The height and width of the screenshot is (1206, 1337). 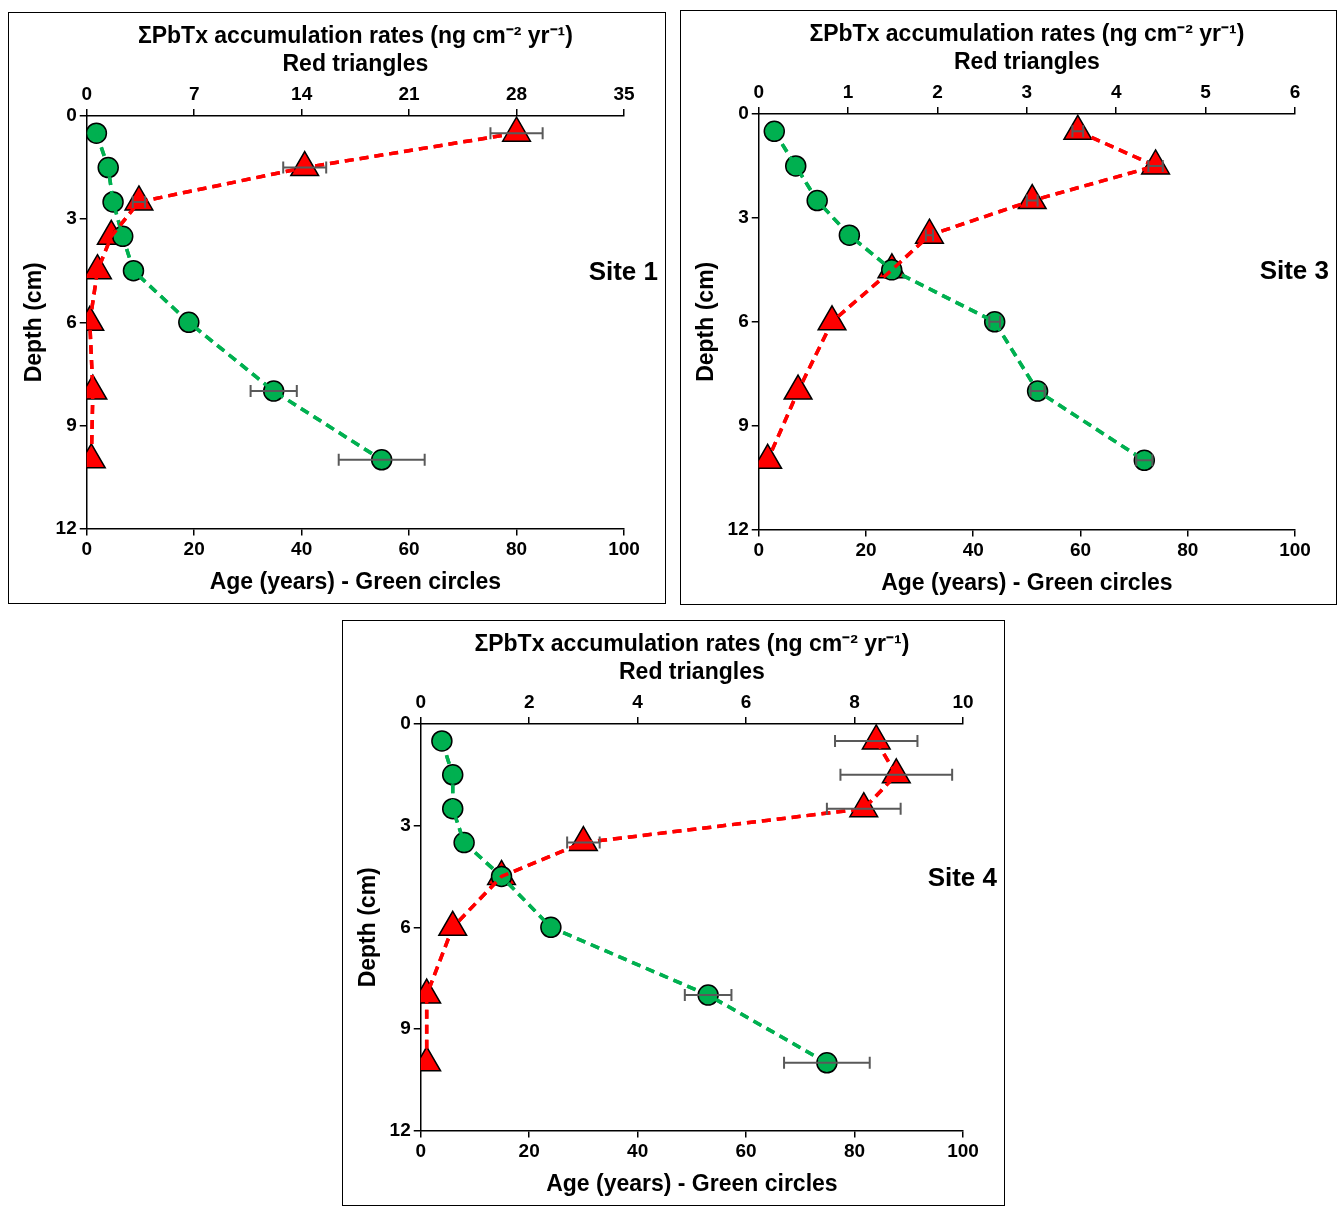 What do you see at coordinates (1294, 270) in the screenshot?
I see `annotation: Site 3` at bounding box center [1294, 270].